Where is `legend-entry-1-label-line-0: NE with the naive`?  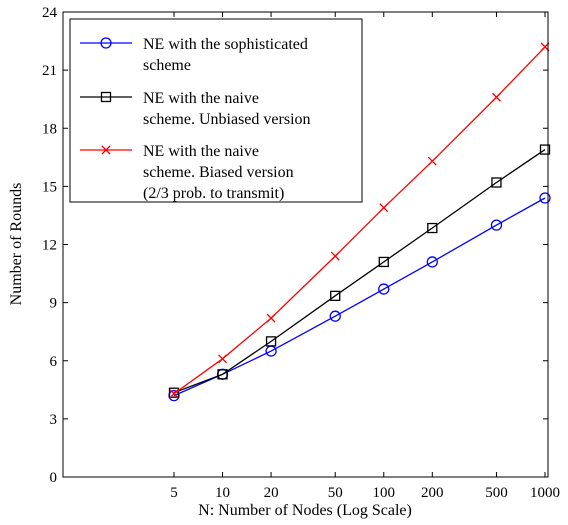
legend-entry-1-label-line-0: NE with the naive is located at coordinates (201, 98).